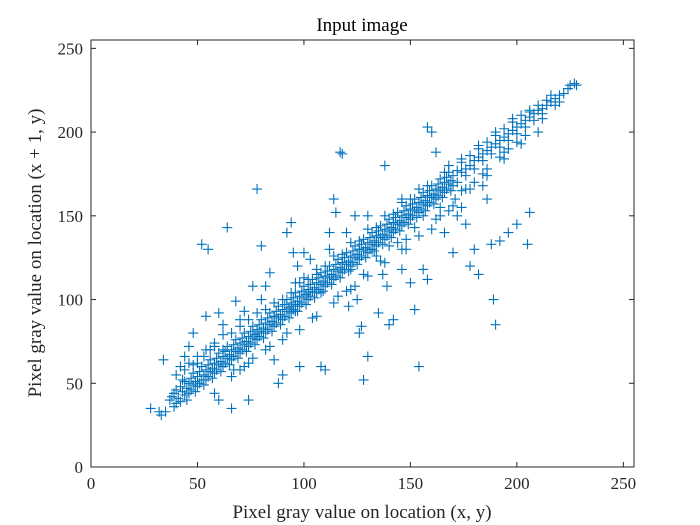 Image resolution: width=700 pixels, height=525 pixels. What do you see at coordinates (411, 483) in the screenshot?
I see `x-tick-label: 150` at bounding box center [411, 483].